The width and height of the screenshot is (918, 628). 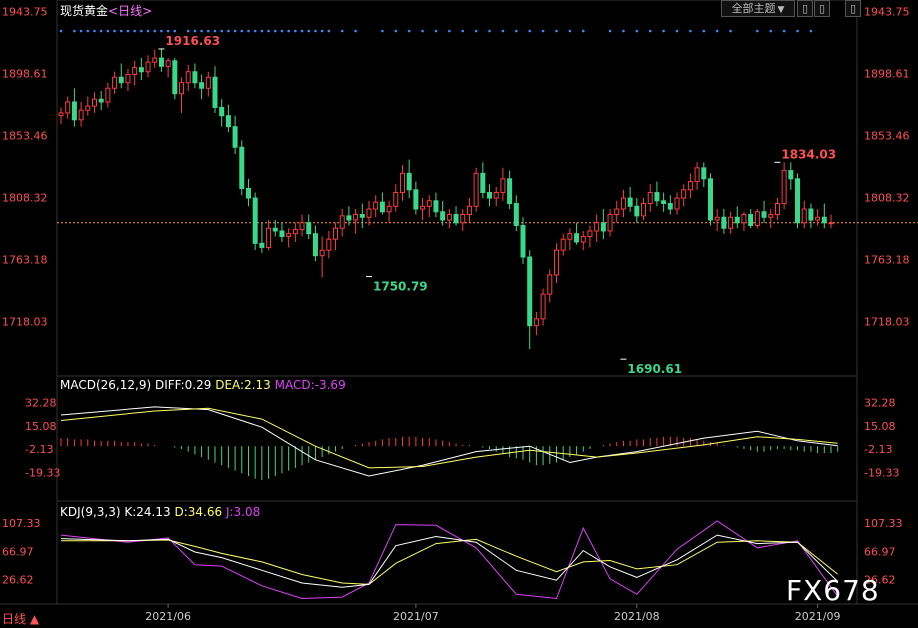 What do you see at coordinates (808, 154) in the screenshot?
I see `period-high-label: 1834.03` at bounding box center [808, 154].